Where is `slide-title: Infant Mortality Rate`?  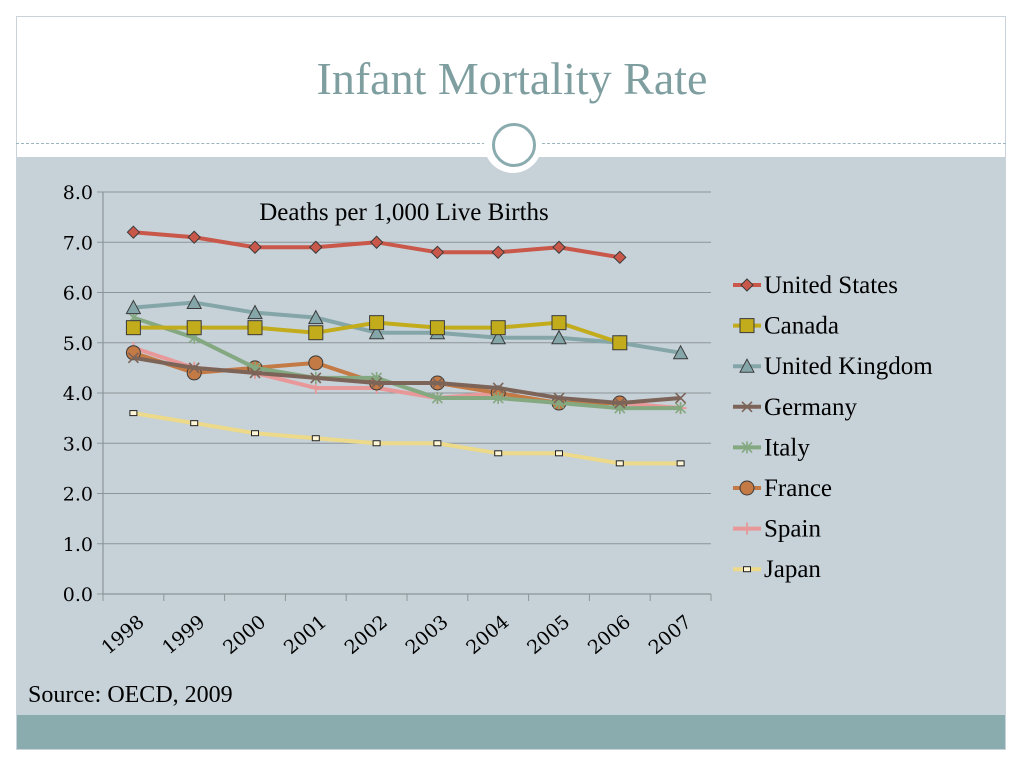
slide-title: Infant Mortality Rate is located at coordinates (512, 78).